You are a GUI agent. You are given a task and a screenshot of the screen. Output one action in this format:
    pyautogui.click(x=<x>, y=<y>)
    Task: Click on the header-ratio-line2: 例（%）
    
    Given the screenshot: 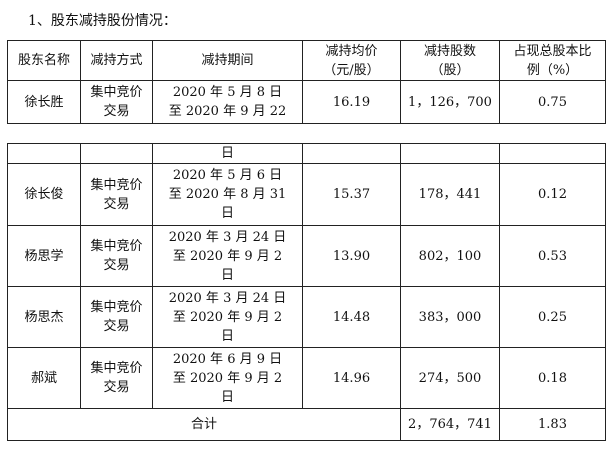 What is the action you would take?
    pyautogui.click(x=552, y=70)
    